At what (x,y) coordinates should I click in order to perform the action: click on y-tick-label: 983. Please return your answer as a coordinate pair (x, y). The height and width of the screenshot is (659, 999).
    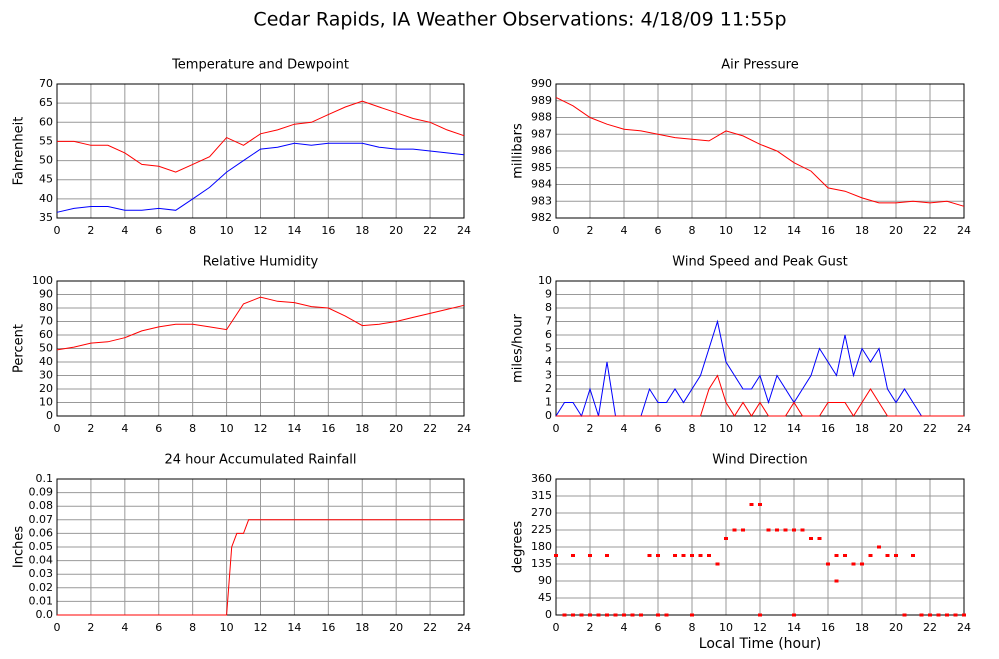
    Looking at the image, I should click on (541, 200).